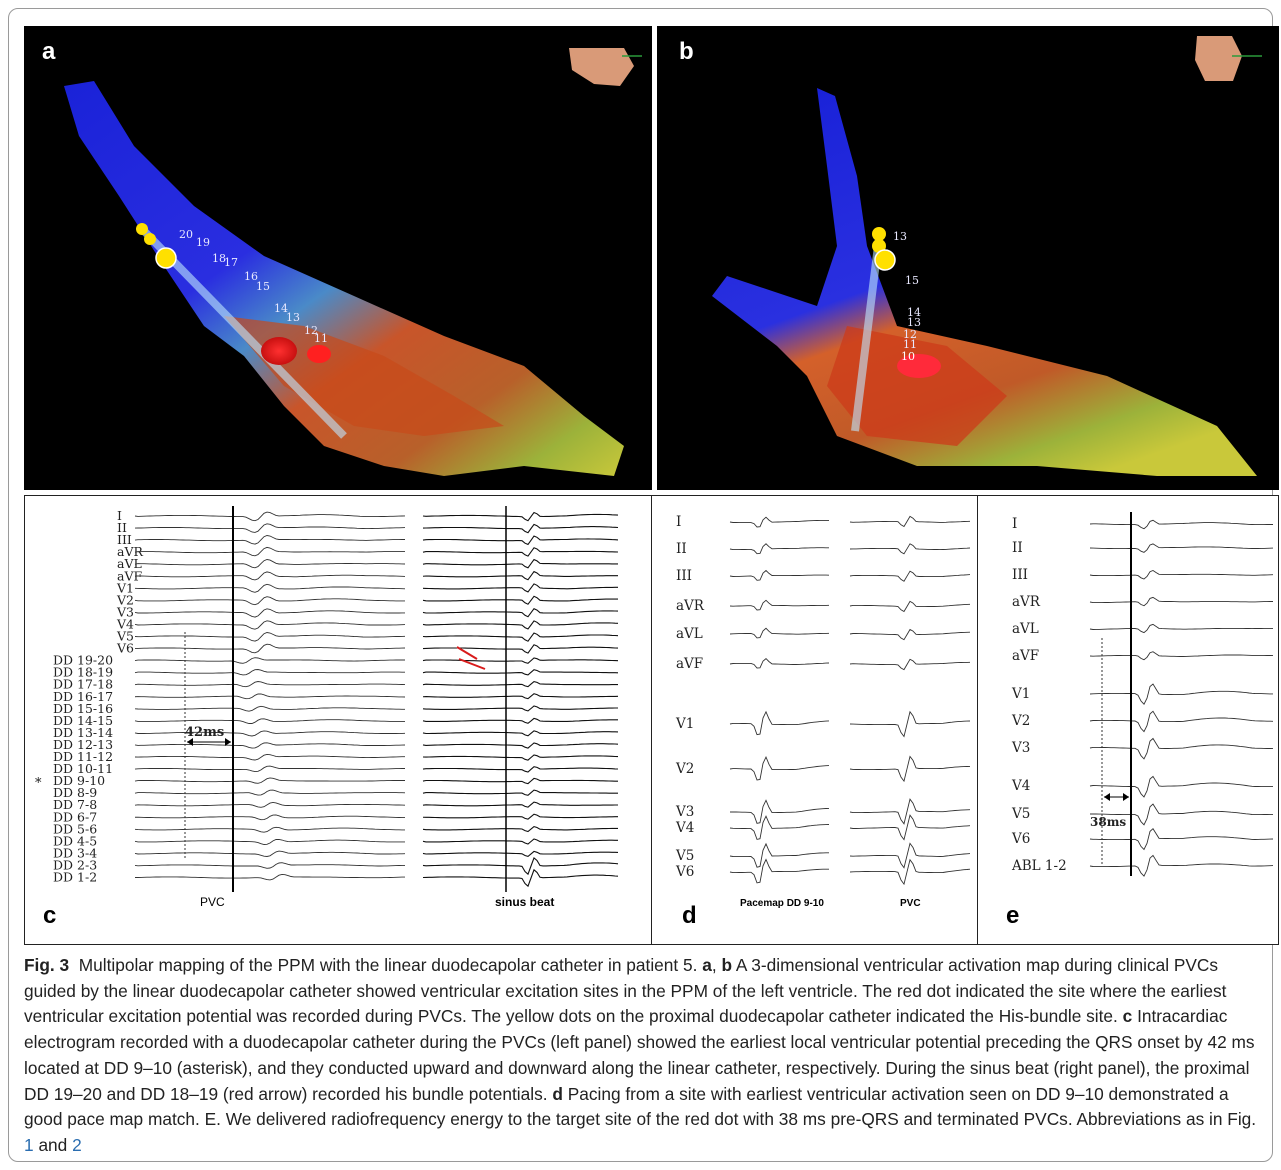 This screenshot has height=1170, width=1281. Describe the element at coordinates (1013, 915) in the screenshot. I see `panel-label-e: e` at that location.